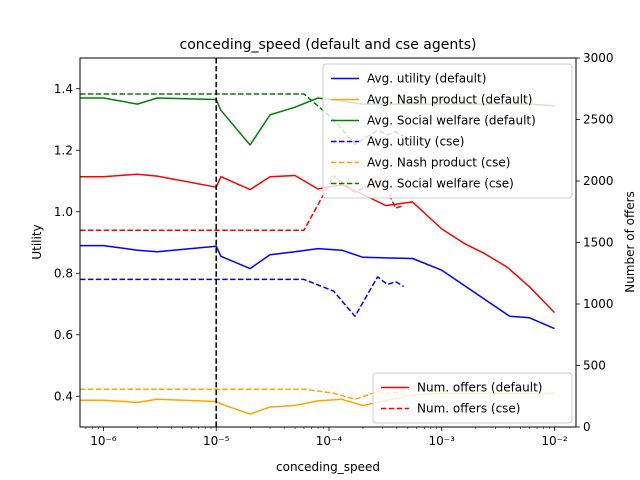  What do you see at coordinates (216, 441) in the screenshot?
I see `x-tick-label-2: 10⁻⁵` at bounding box center [216, 441].